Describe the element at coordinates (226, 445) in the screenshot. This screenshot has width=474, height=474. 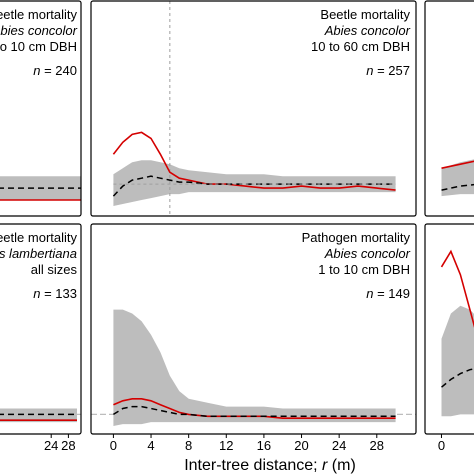
I see `x-tick-label: 12` at that location.